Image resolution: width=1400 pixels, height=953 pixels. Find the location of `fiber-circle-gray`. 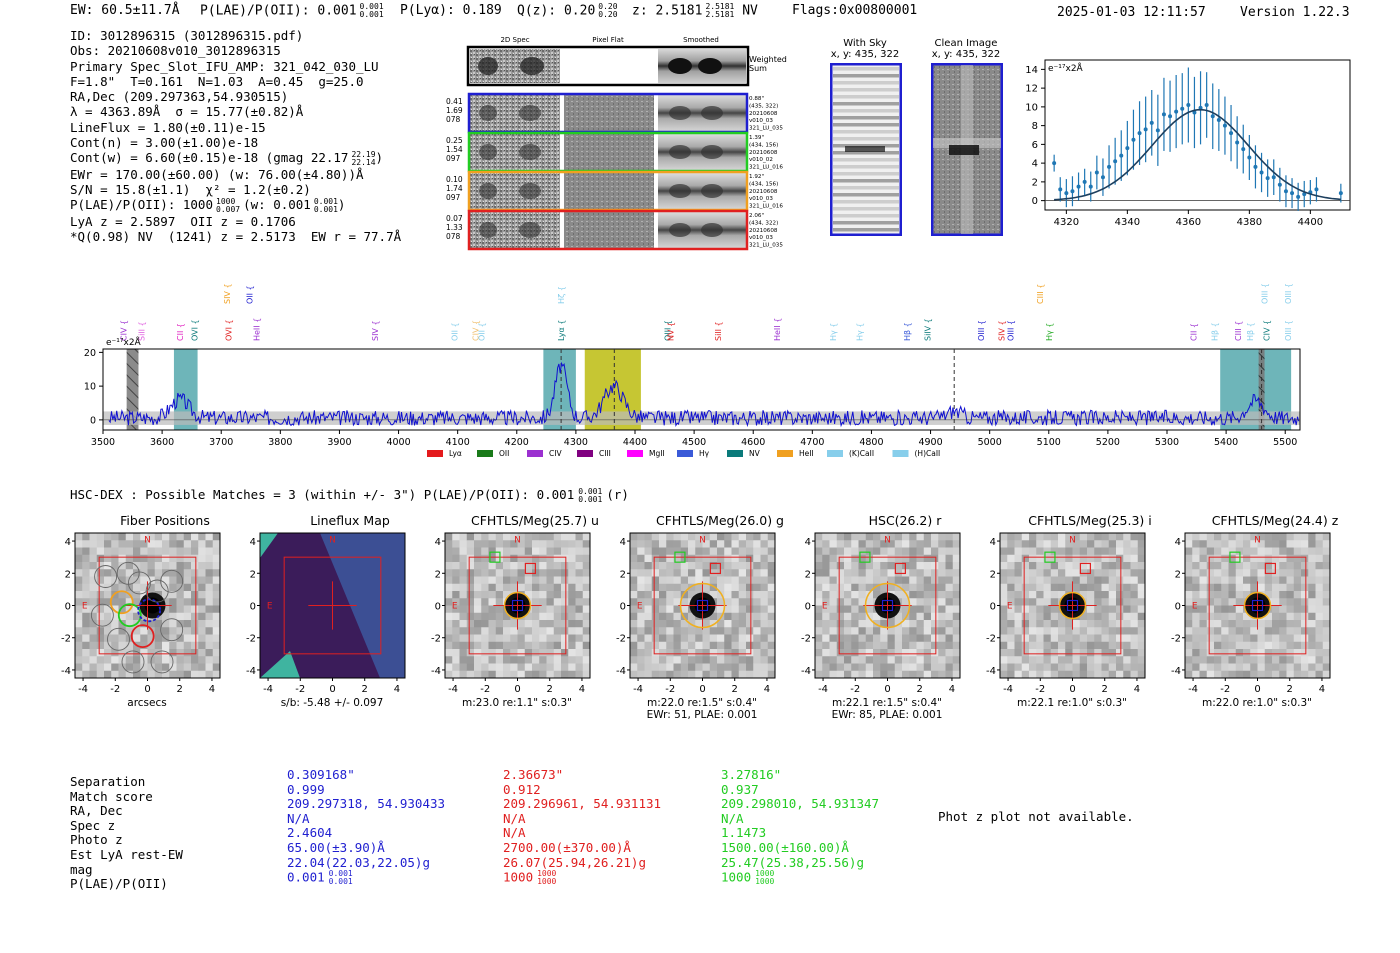

fiber-circle-gray is located at coordinates (139, 583).